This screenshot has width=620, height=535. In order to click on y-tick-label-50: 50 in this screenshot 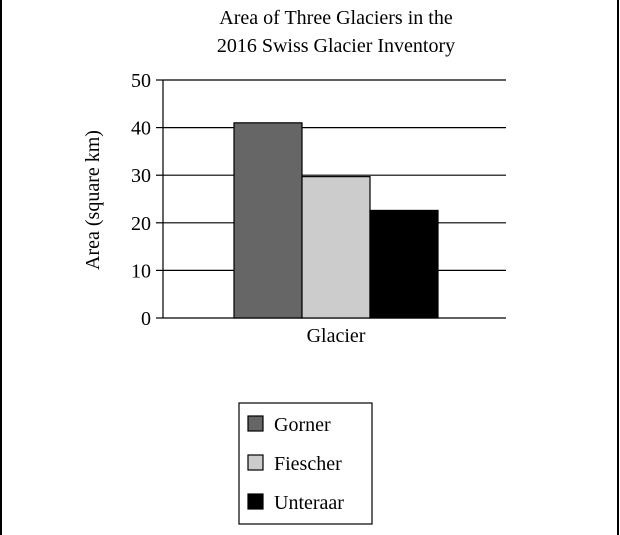, I will do `click(141, 81)`.